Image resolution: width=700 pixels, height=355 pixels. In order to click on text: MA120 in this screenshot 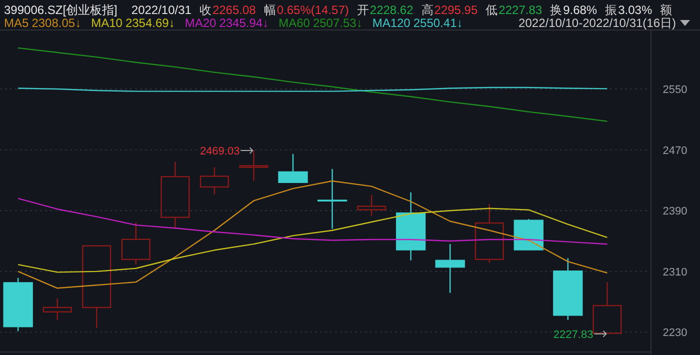, I will do `click(391, 23)`.